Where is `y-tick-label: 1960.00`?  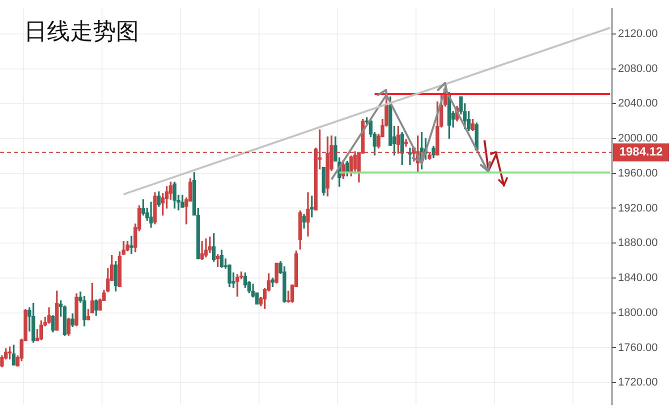 y-tick-label: 1960.00 is located at coordinates (638, 173).